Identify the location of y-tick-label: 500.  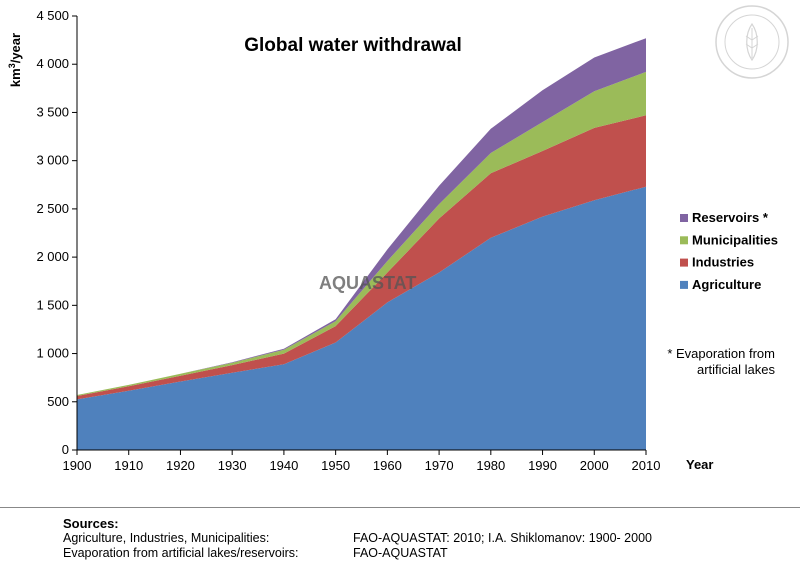
(58, 401).